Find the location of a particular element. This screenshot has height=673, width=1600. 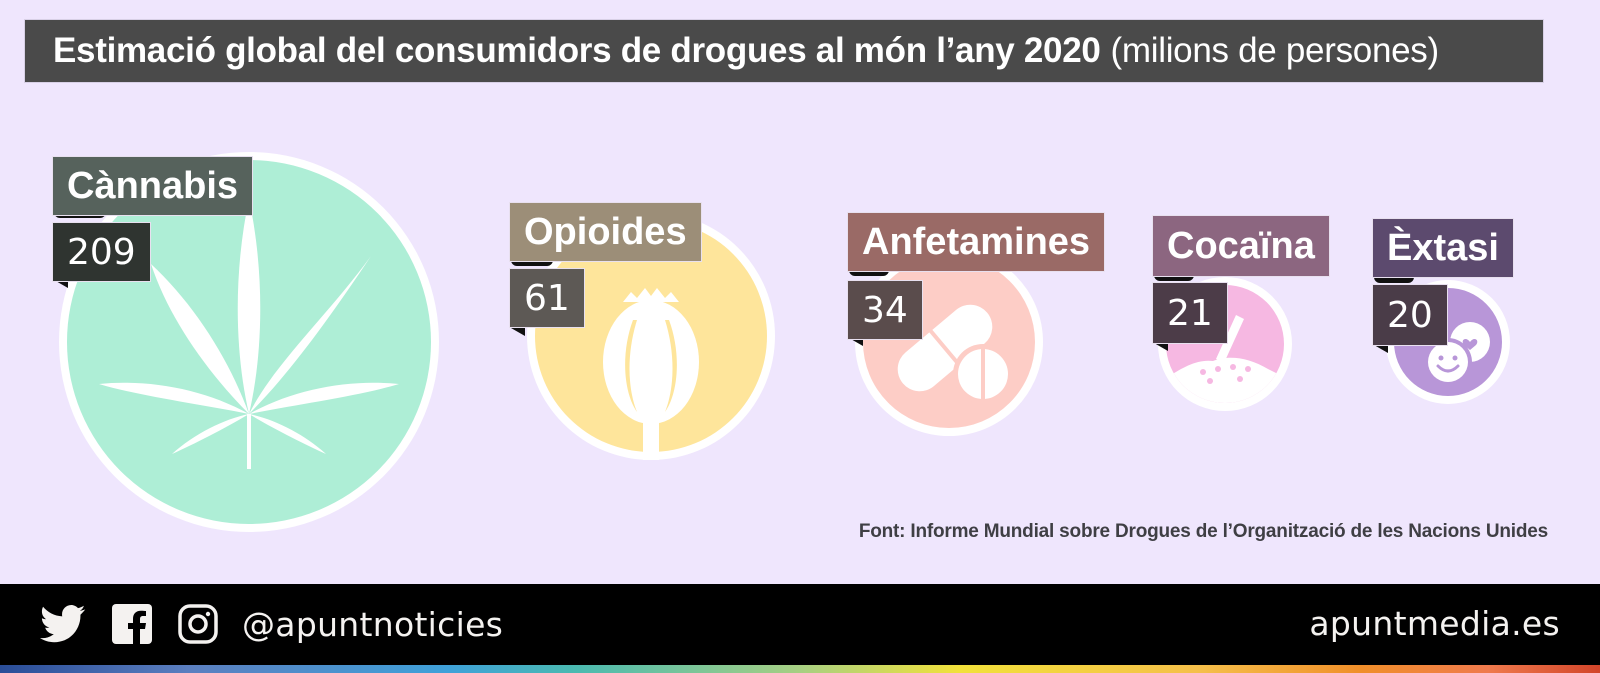

cocaine-powder-icon is located at coordinates (1226, 359).